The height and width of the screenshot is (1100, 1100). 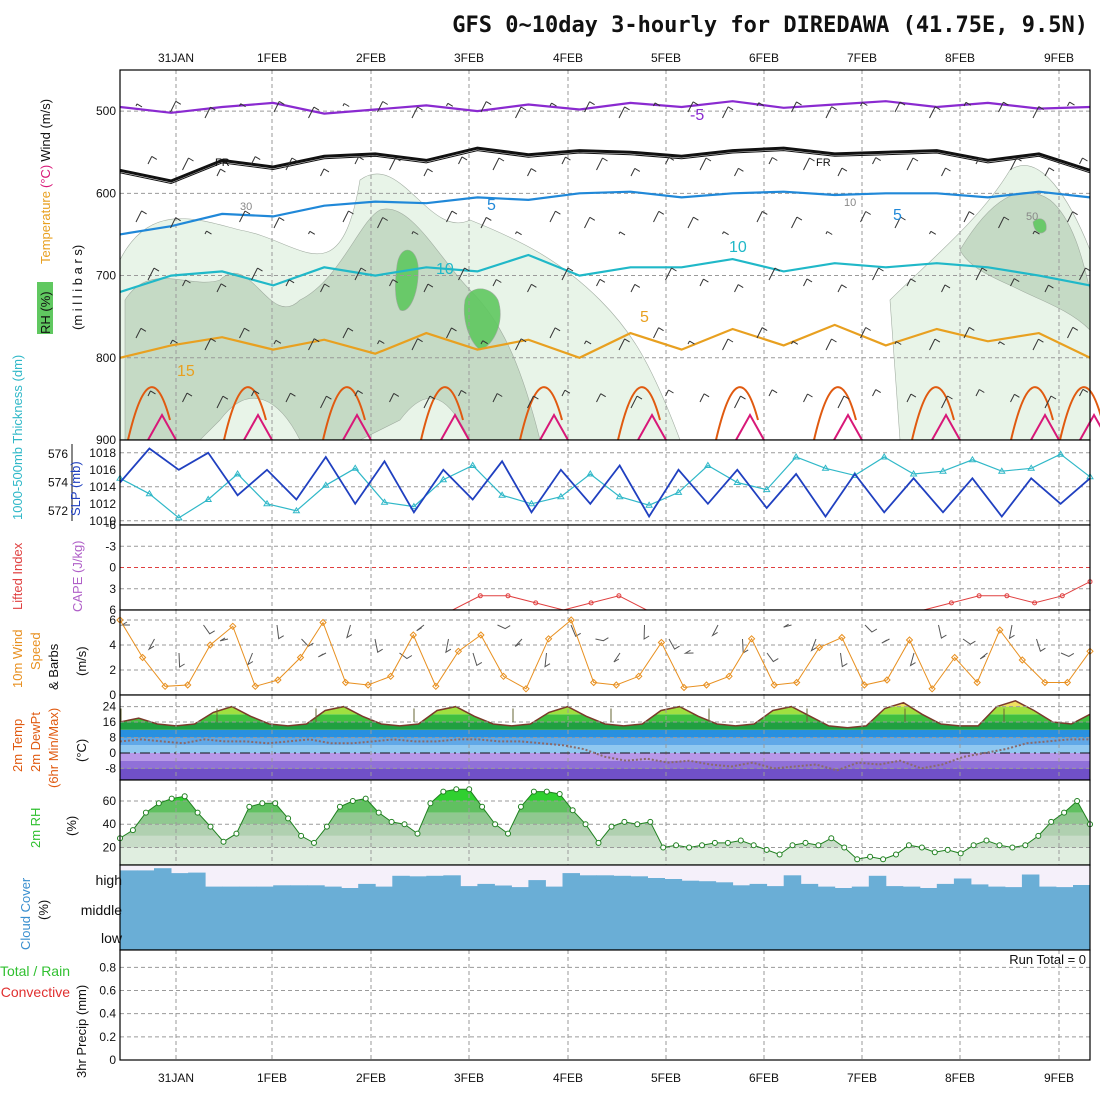 What do you see at coordinates (45, 181) in the screenshot?
I see `temperature-axis-label: Temperature (°C) Wind (m/s)` at bounding box center [45, 181].